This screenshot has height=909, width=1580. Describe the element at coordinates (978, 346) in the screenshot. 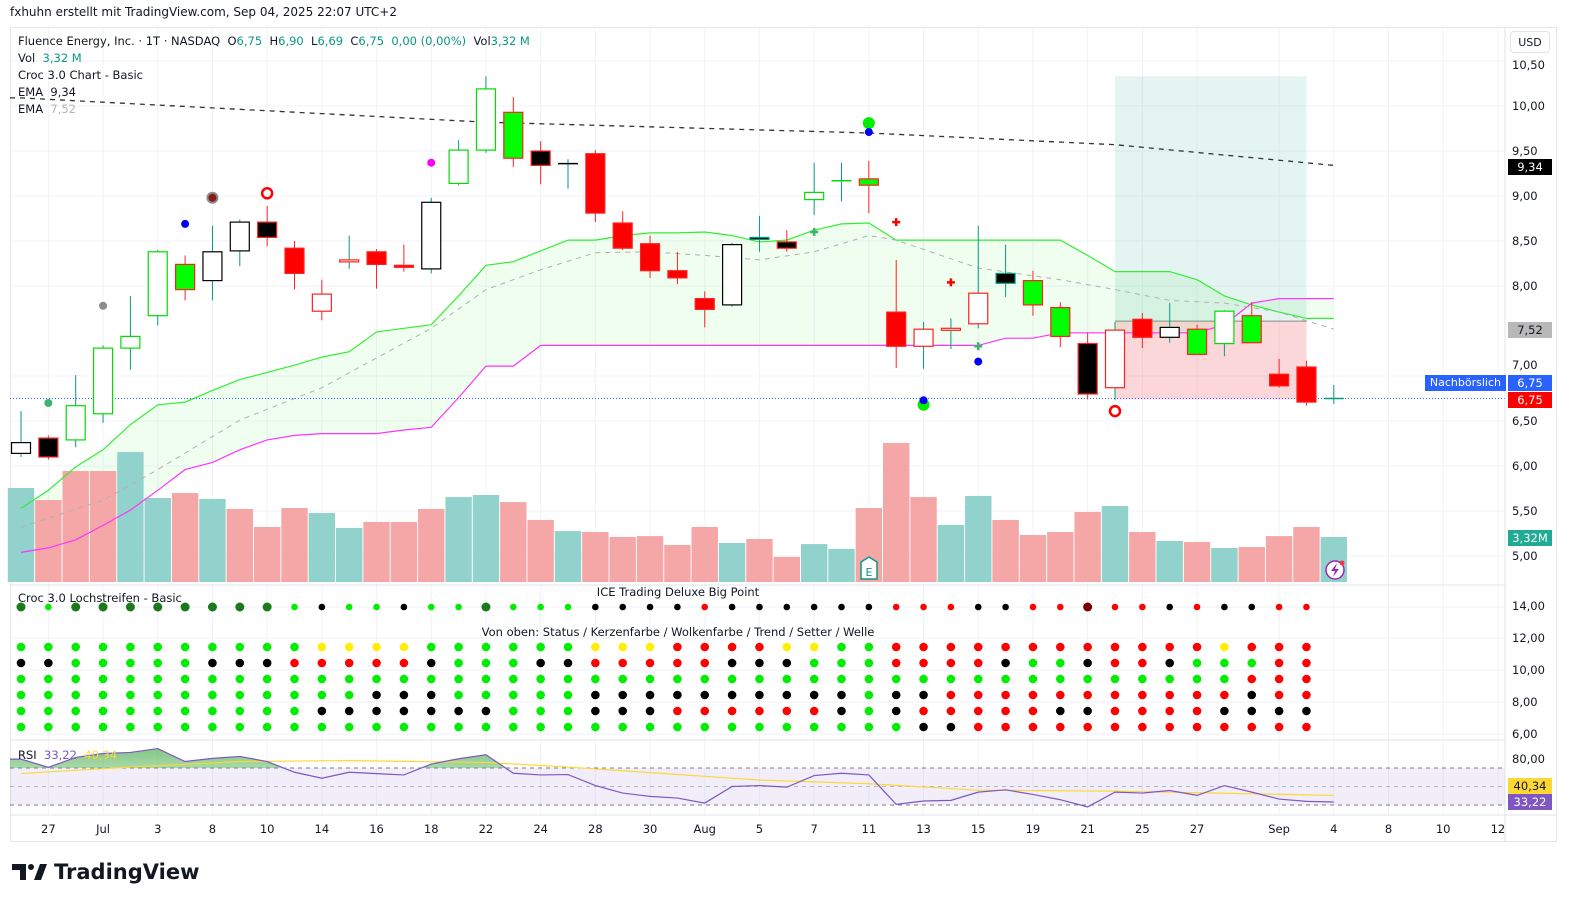

I see `signal-cross` at that location.